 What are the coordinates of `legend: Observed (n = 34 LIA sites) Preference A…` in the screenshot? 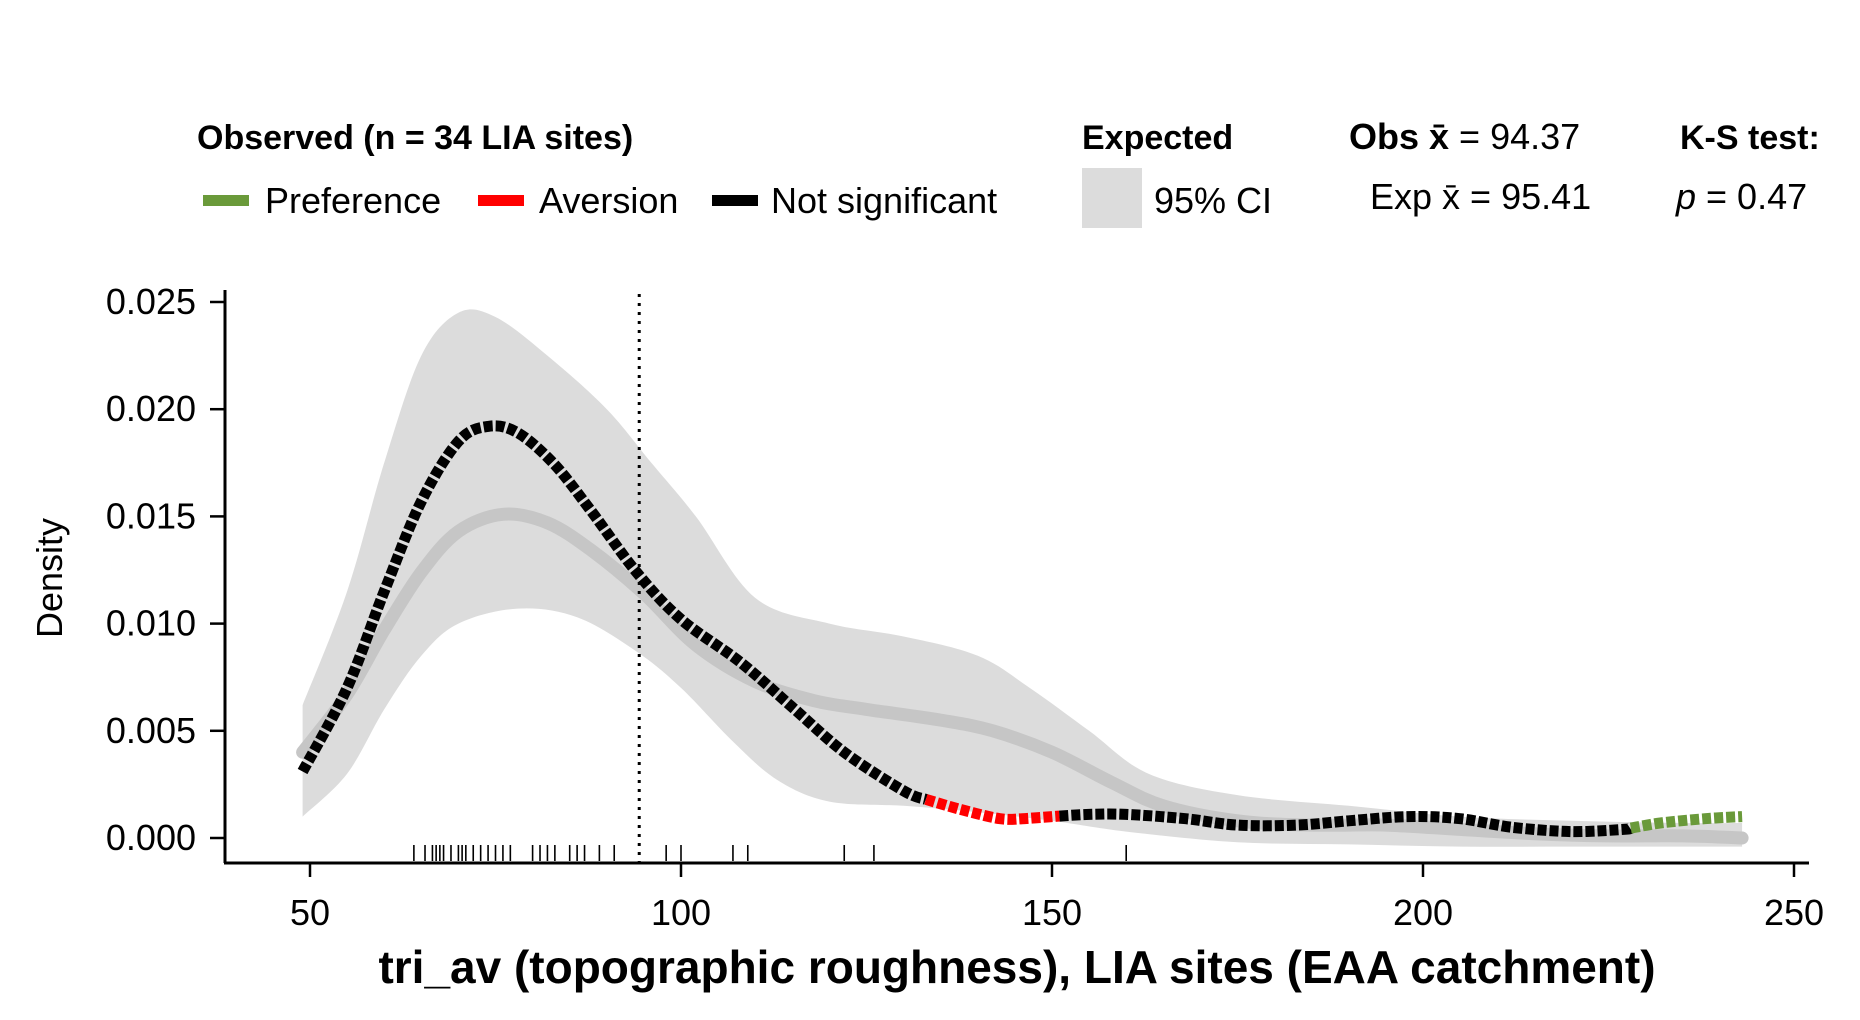 It's located at (1008, 172).